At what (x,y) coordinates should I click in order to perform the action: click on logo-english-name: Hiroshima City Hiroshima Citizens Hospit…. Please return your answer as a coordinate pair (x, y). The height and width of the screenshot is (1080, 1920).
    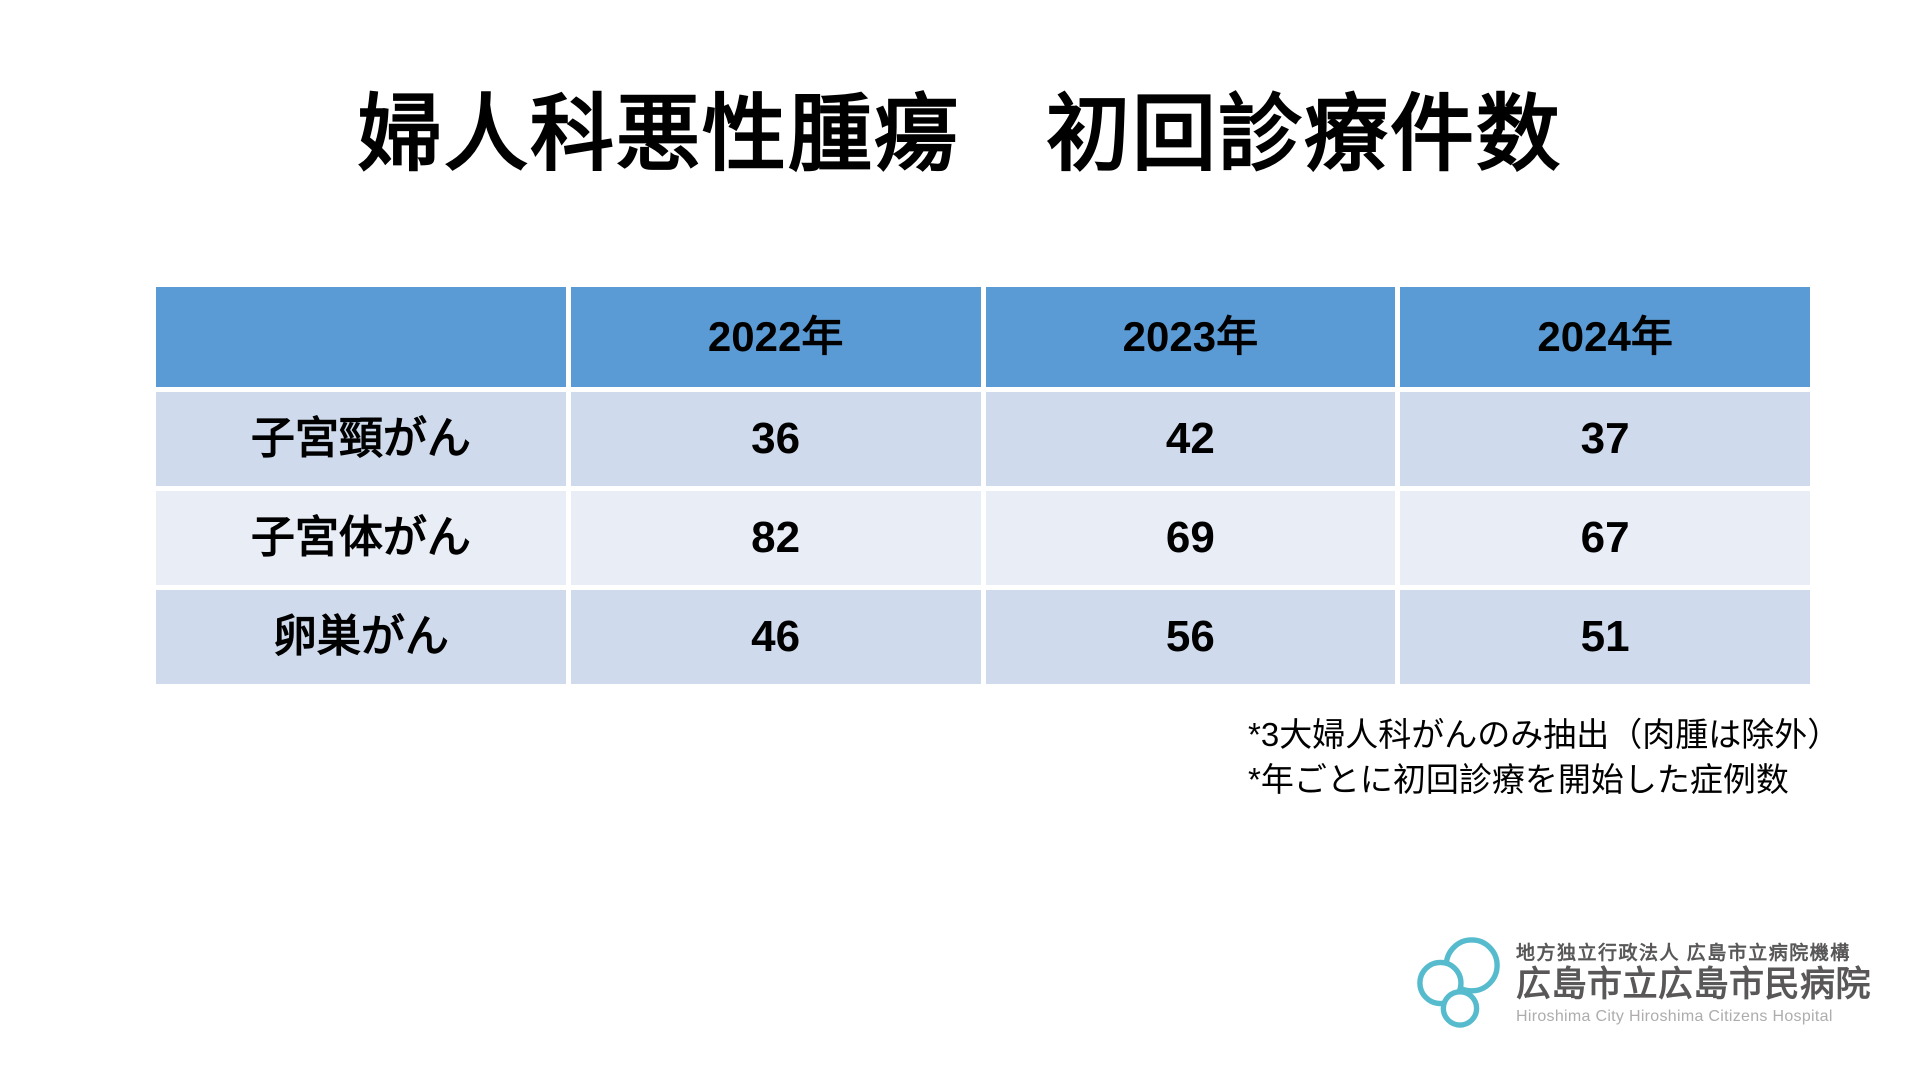
    Looking at the image, I should click on (1674, 1017).